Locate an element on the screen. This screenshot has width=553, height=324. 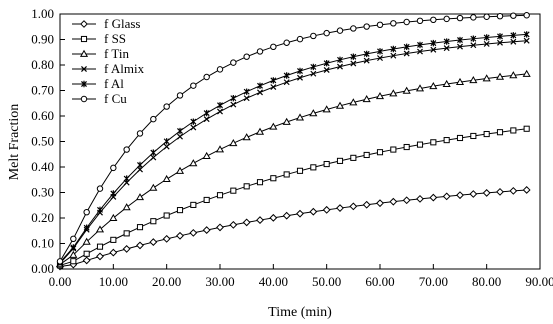
x-axis-title: Time (min) is located at coordinates (300, 312).